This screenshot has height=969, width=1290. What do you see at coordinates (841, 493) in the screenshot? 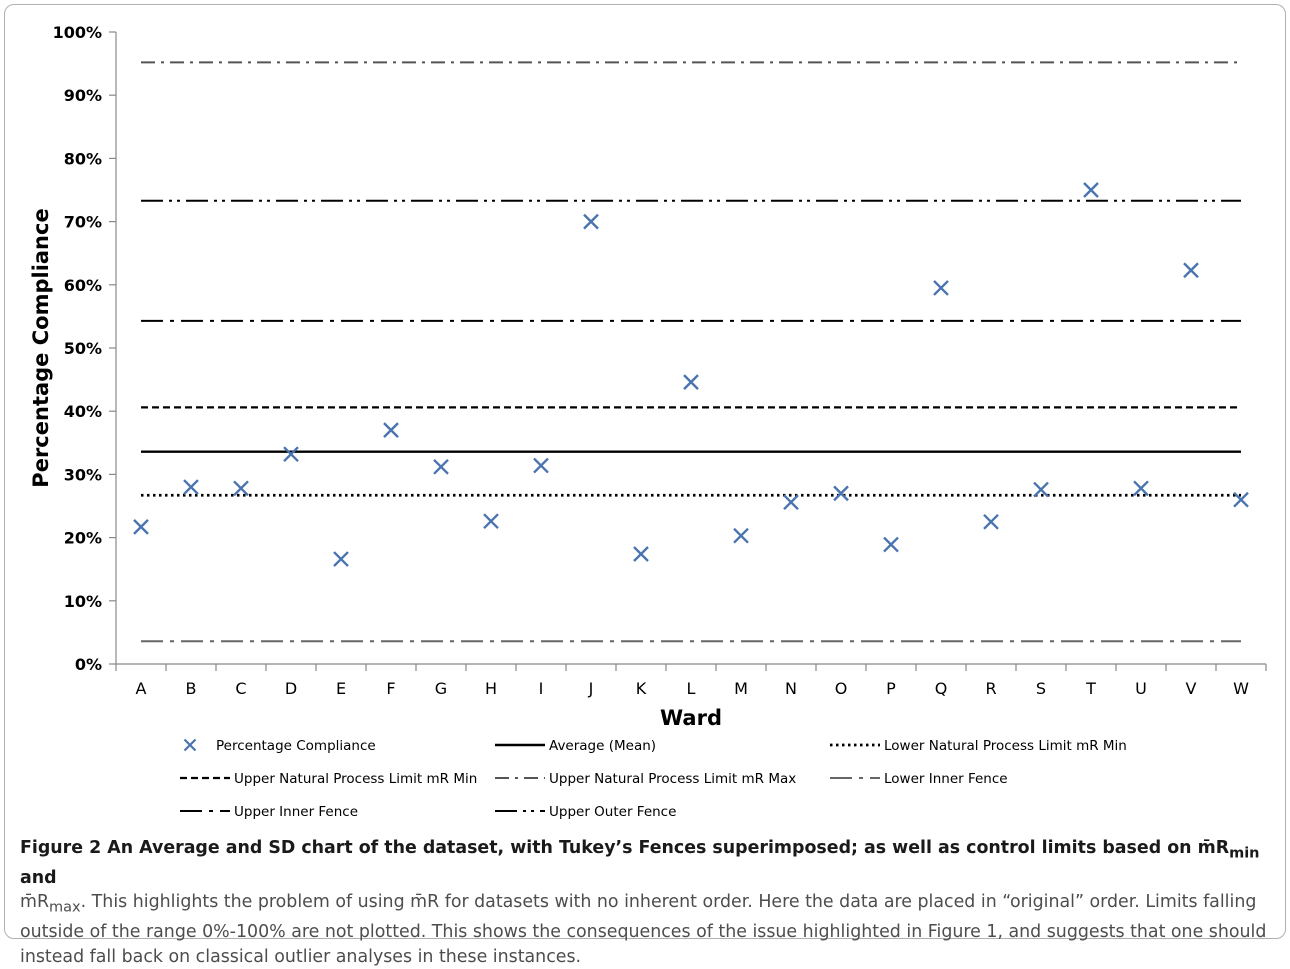
I see `data-point-O` at bounding box center [841, 493].